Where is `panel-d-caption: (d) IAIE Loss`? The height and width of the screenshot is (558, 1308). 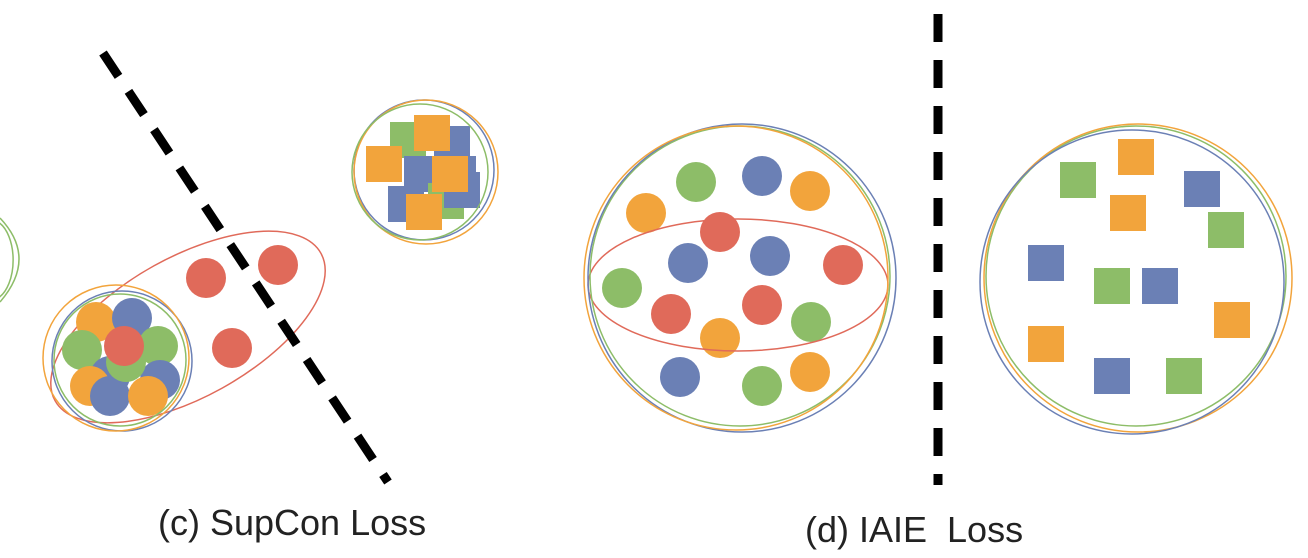 panel-d-caption: (d) IAIE Loss is located at coordinates (914, 529).